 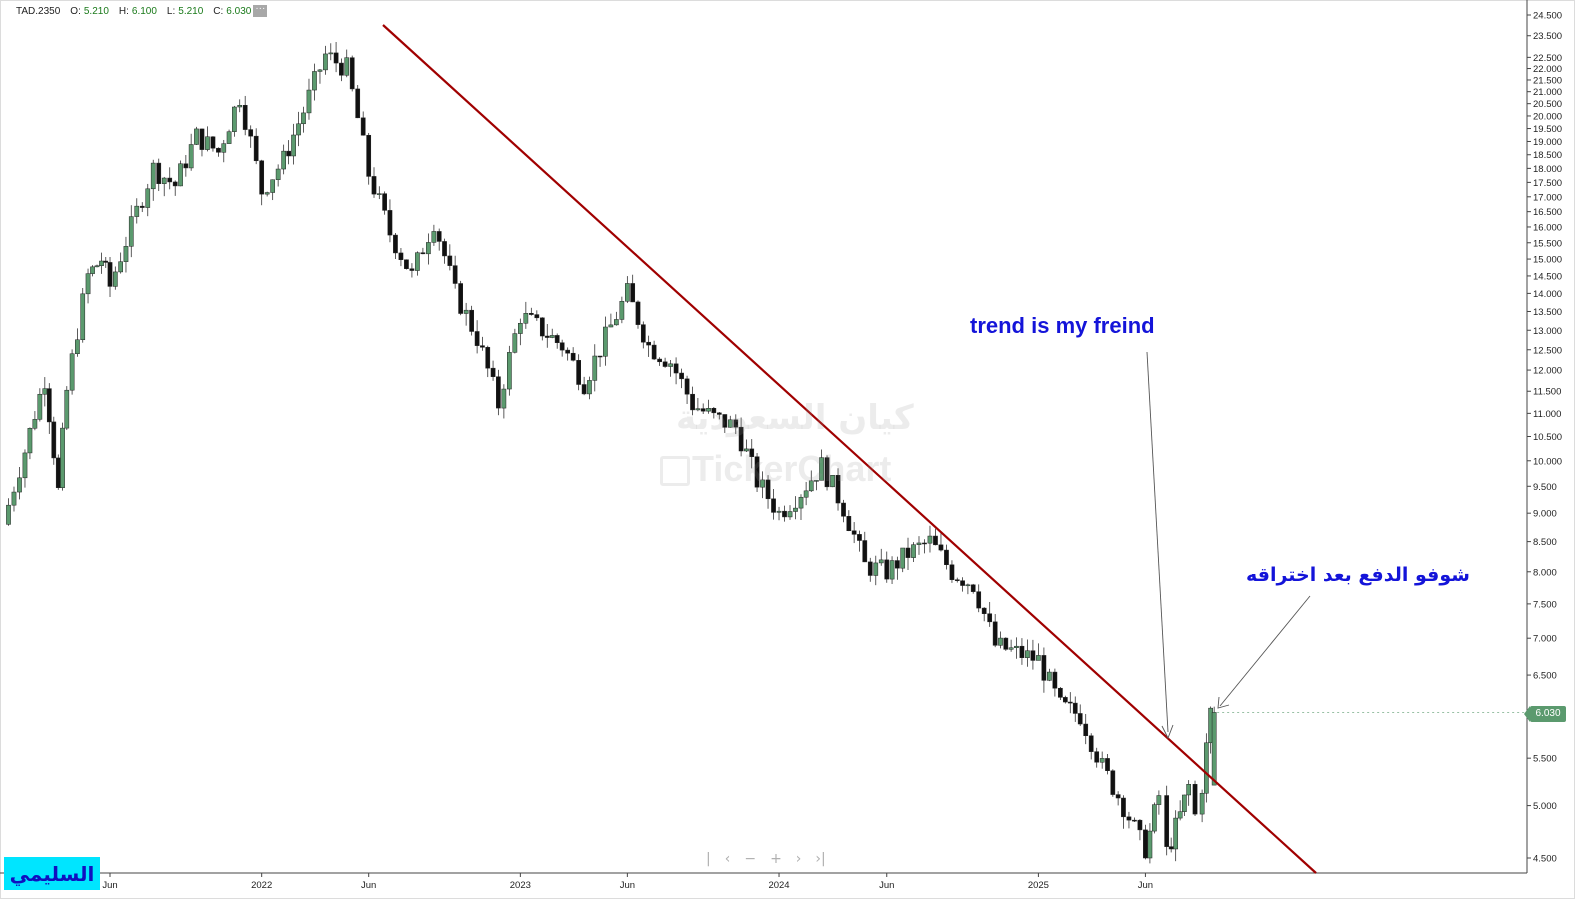 I want to click on y-tick-label: 20.500, so click(x=1547, y=104).